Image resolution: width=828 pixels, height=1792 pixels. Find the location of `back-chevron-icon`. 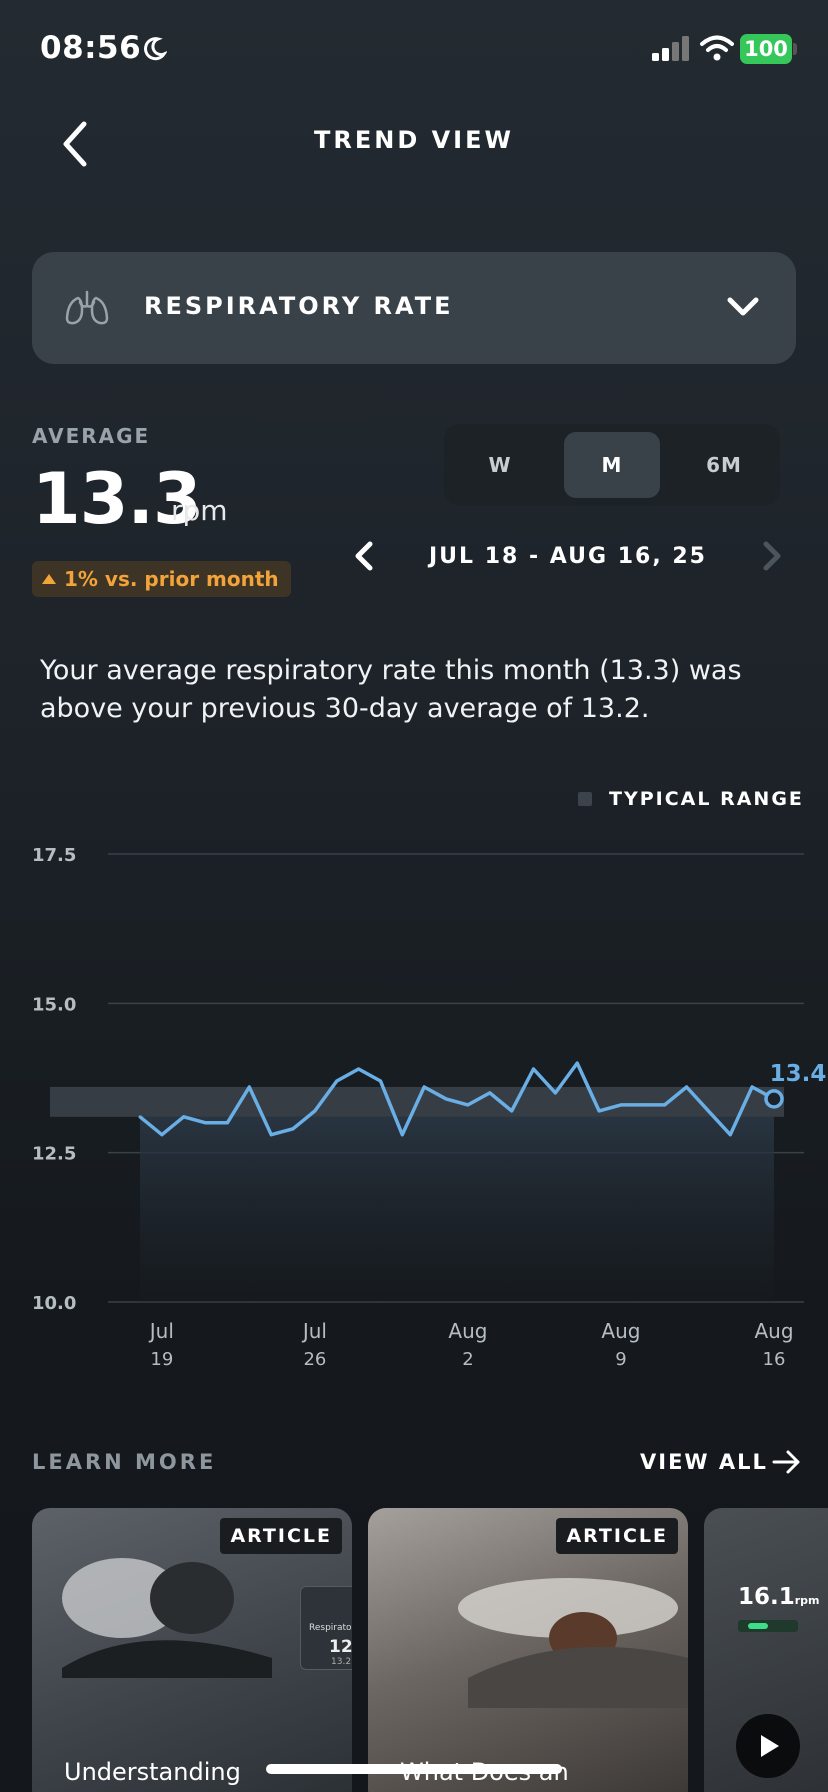

back-chevron-icon is located at coordinates (76, 144).